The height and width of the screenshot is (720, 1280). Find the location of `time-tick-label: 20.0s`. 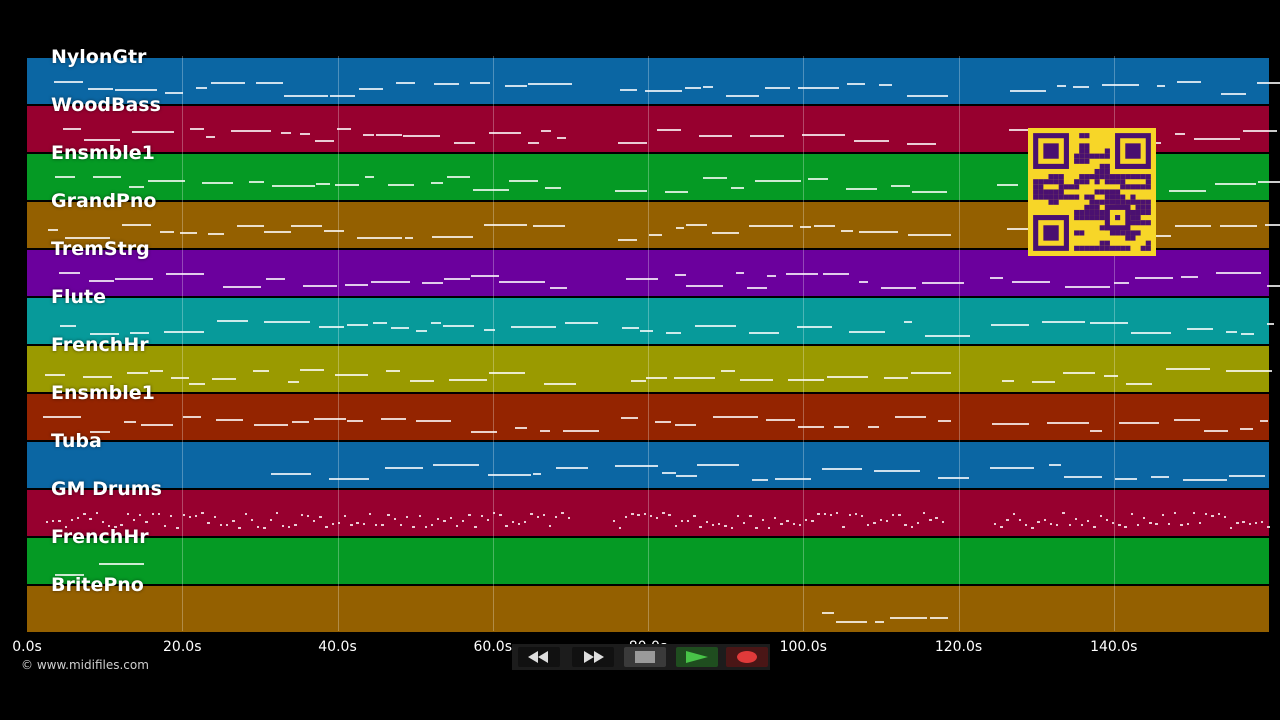

time-tick-label: 20.0s is located at coordinates (182, 647).